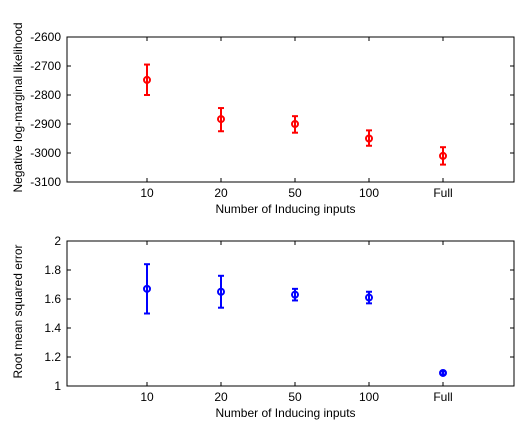 Image resolution: width=516 pixels, height=426 pixels. Describe the element at coordinates (45, 124) in the screenshot. I see `y-tick-label: -2900` at that location.